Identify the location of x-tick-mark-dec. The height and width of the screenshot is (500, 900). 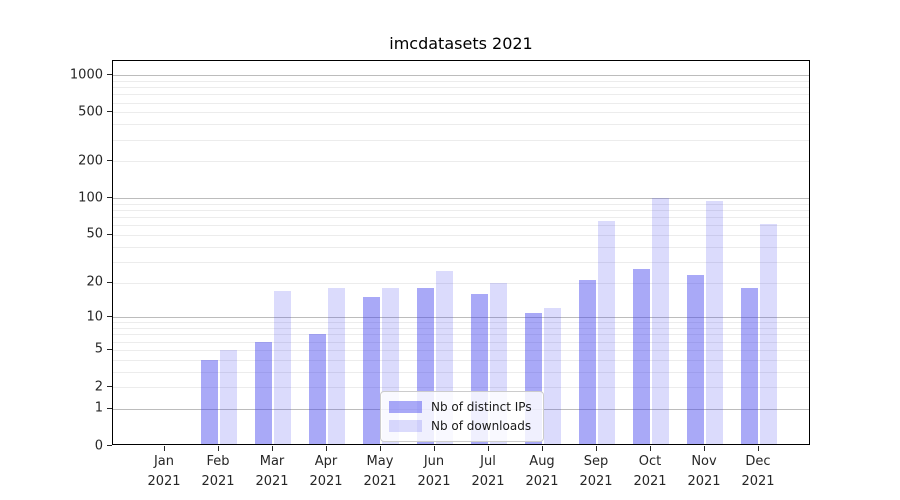
(758, 448).